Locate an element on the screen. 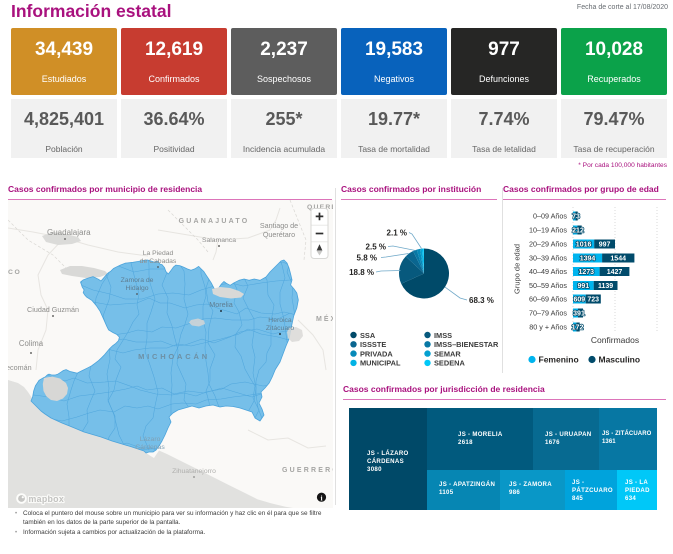  svg-text: Masculino is located at coordinates (620, 360).